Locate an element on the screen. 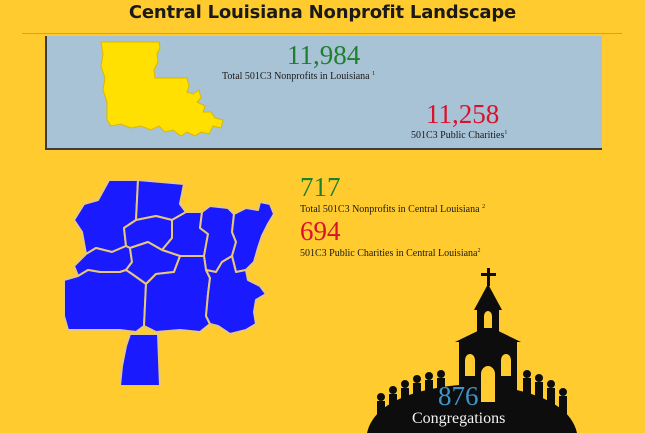 Image resolution: width=645 pixels, height=433 pixels. louisiana-total-nonprofits-number: 11,984 is located at coordinates (324, 55).